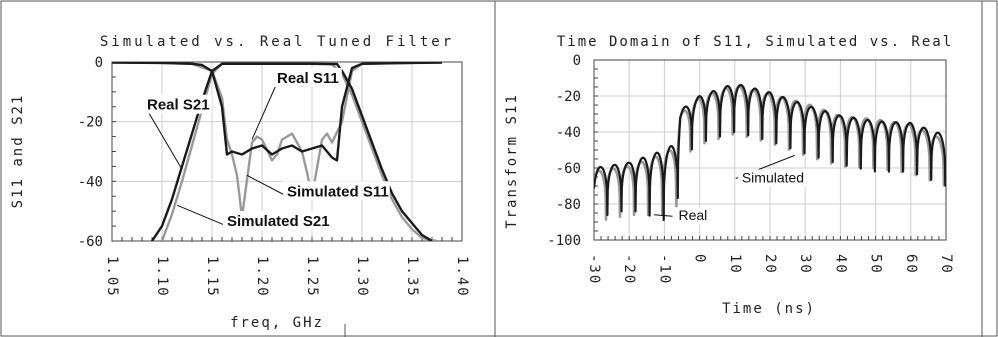  I want to click on x-axis-label: Time (ns), so click(769, 309).